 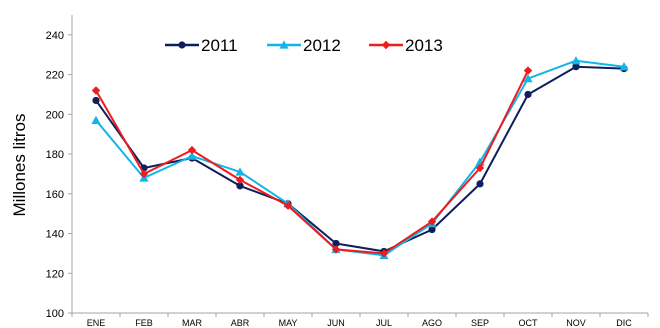 What do you see at coordinates (576, 323) in the screenshot?
I see `x-tick-label: NOV` at bounding box center [576, 323].